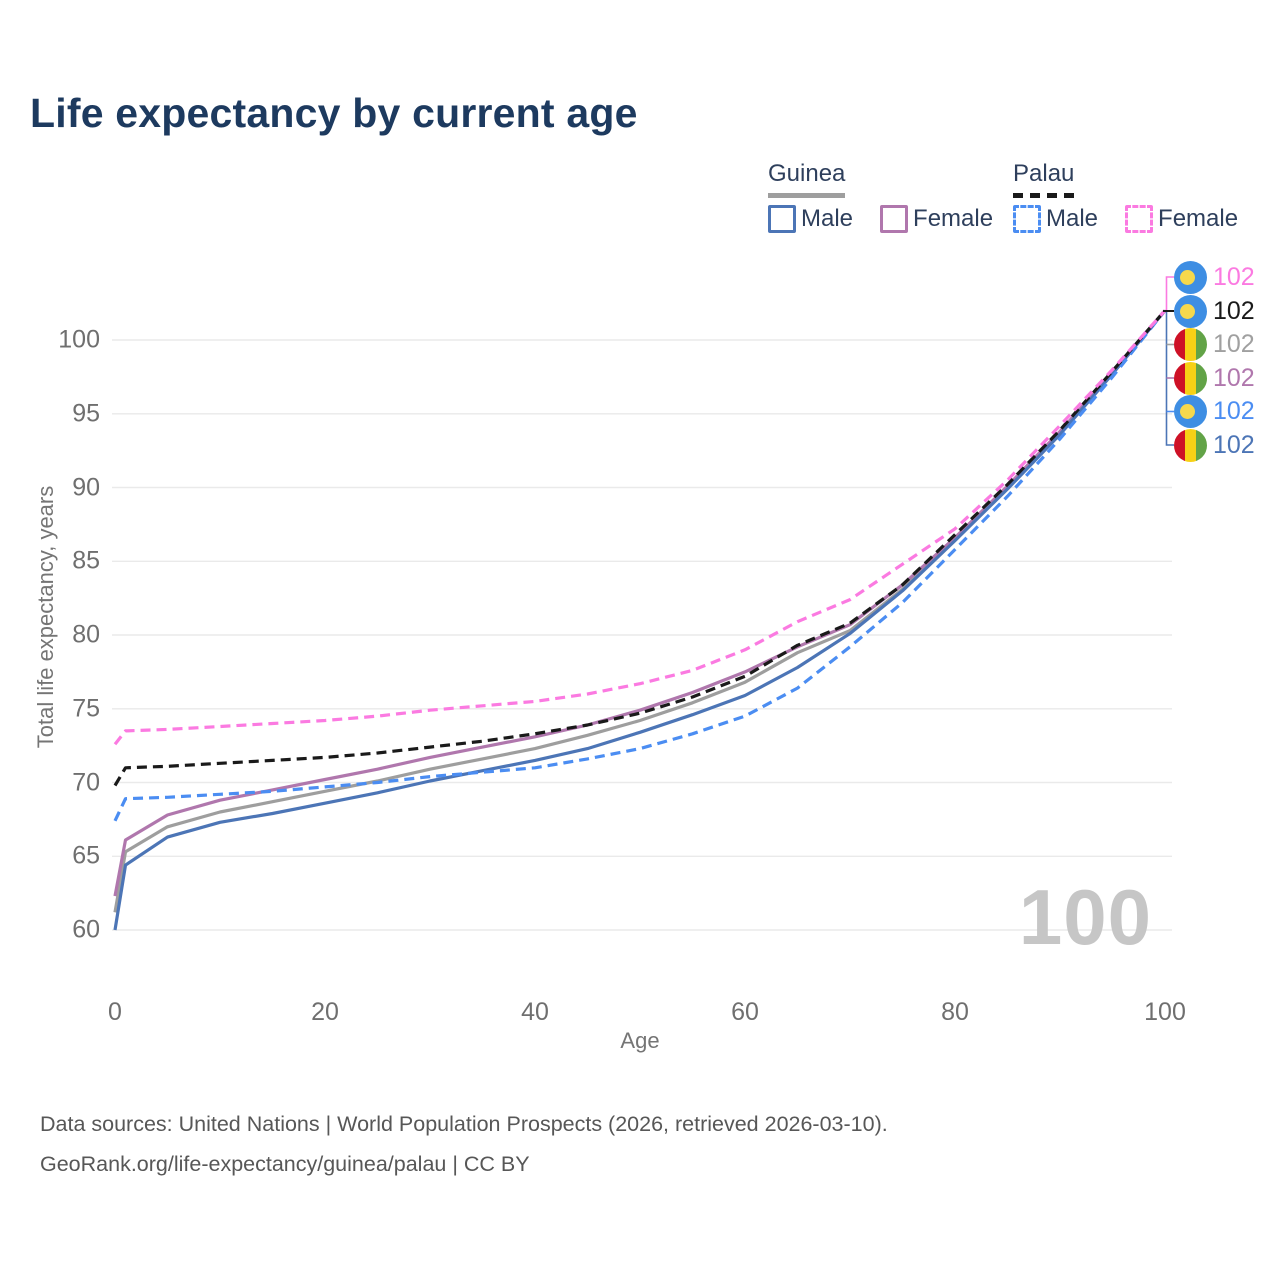  What do you see at coordinates (334, 113) in the screenshot?
I see `page-title: Life expectancy by current age` at bounding box center [334, 113].